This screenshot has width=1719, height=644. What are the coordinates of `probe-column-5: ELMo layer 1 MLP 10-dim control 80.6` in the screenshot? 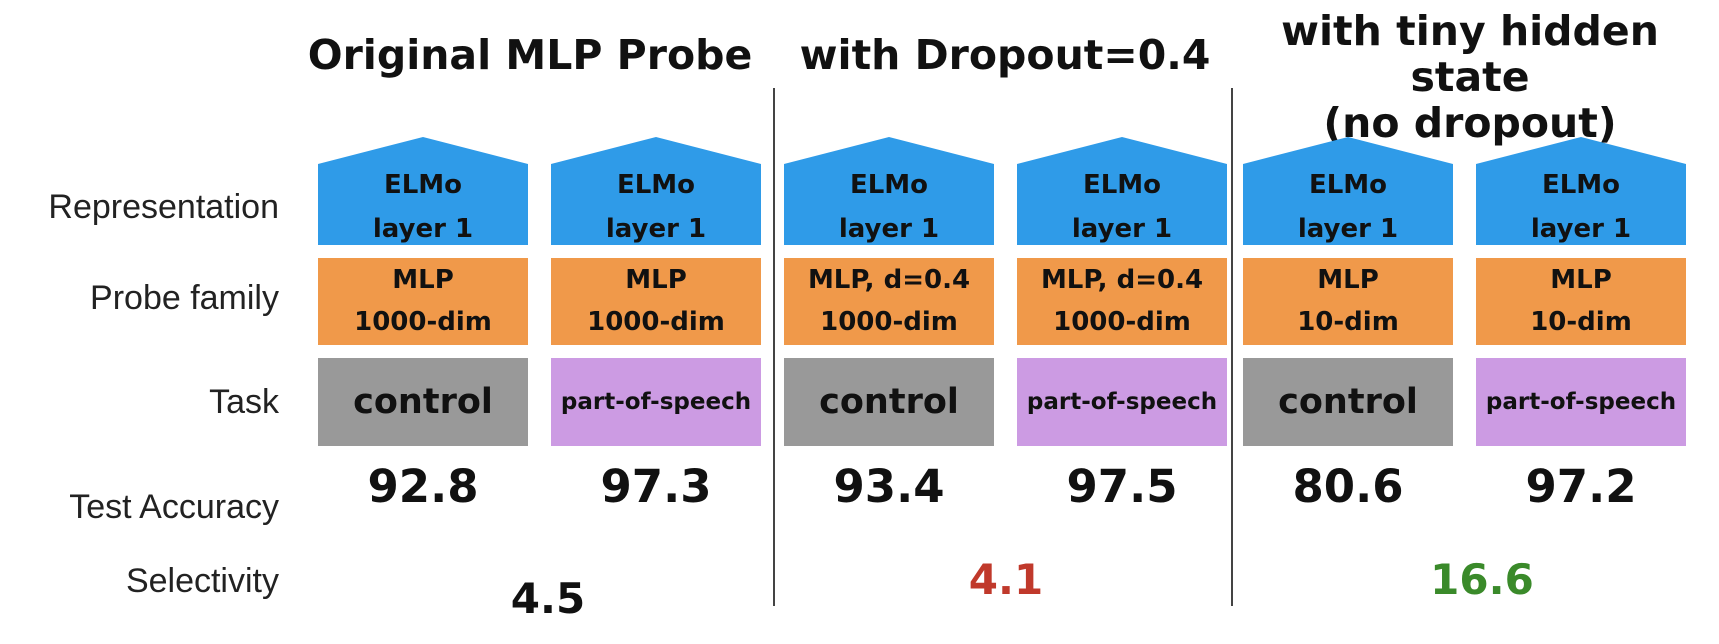 It's located at (1348, 362).